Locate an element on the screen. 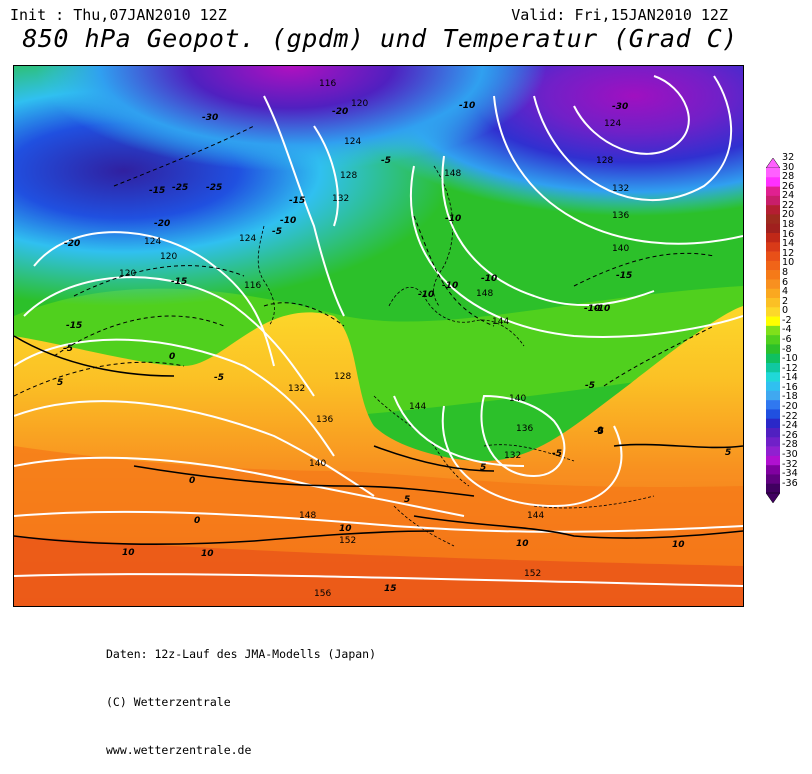 Image resolution: width=812 pixels, height=774 pixels. colorbar-tick-label: 8 is located at coordinates (785, 272).